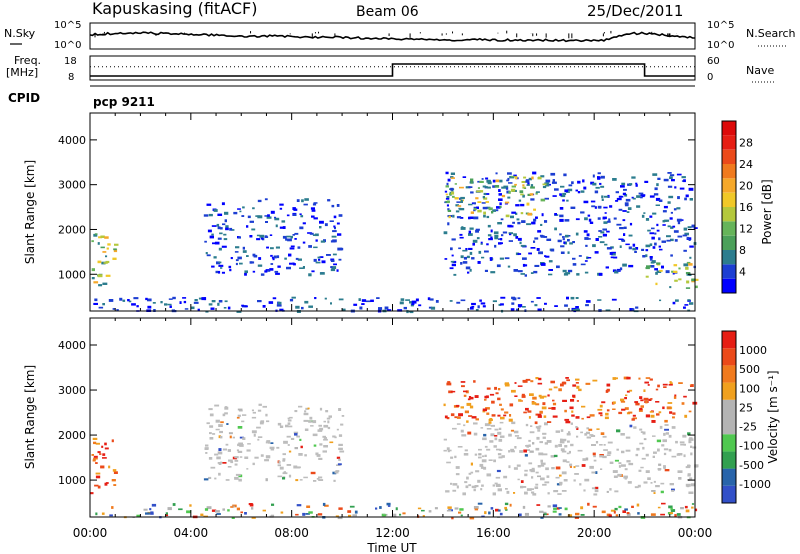  What do you see at coordinates (72, 480) in the screenshot?
I see `velocity-y-tick-label: 1000` at bounding box center [72, 480].